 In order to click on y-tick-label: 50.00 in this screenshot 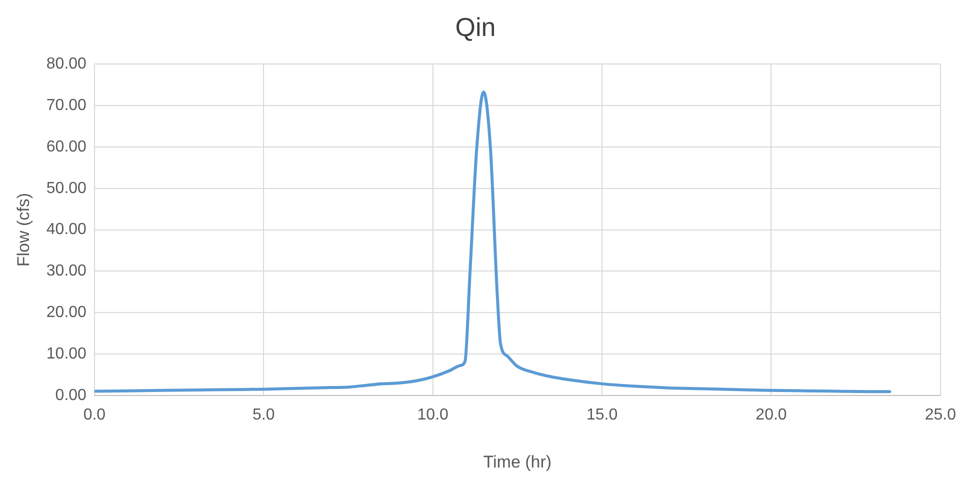, I will do `click(66, 188)`.